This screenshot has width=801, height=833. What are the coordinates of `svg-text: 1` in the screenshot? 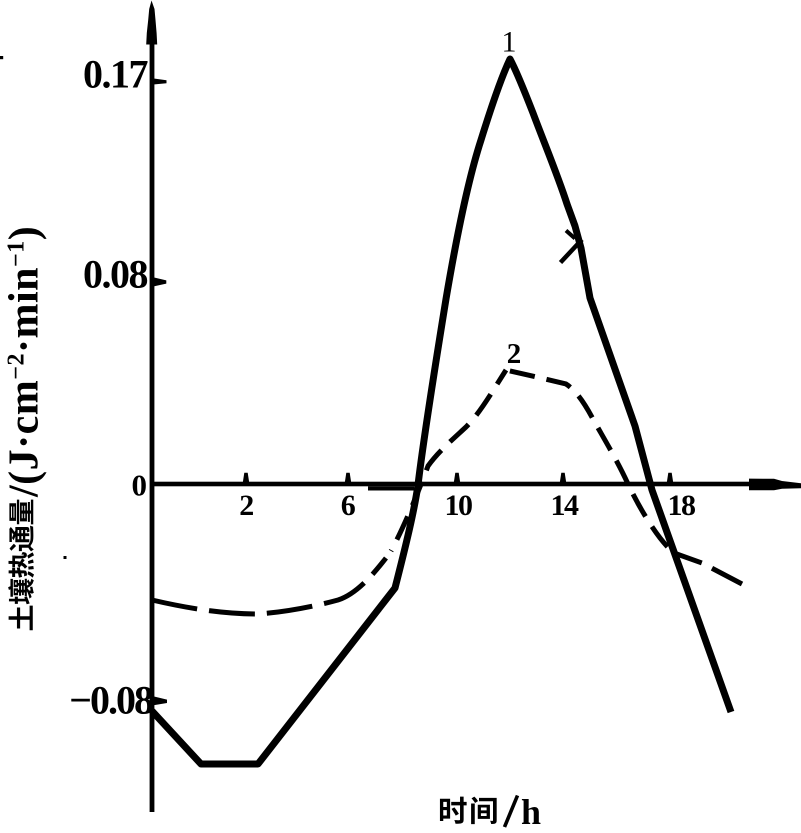 It's located at (509, 42).